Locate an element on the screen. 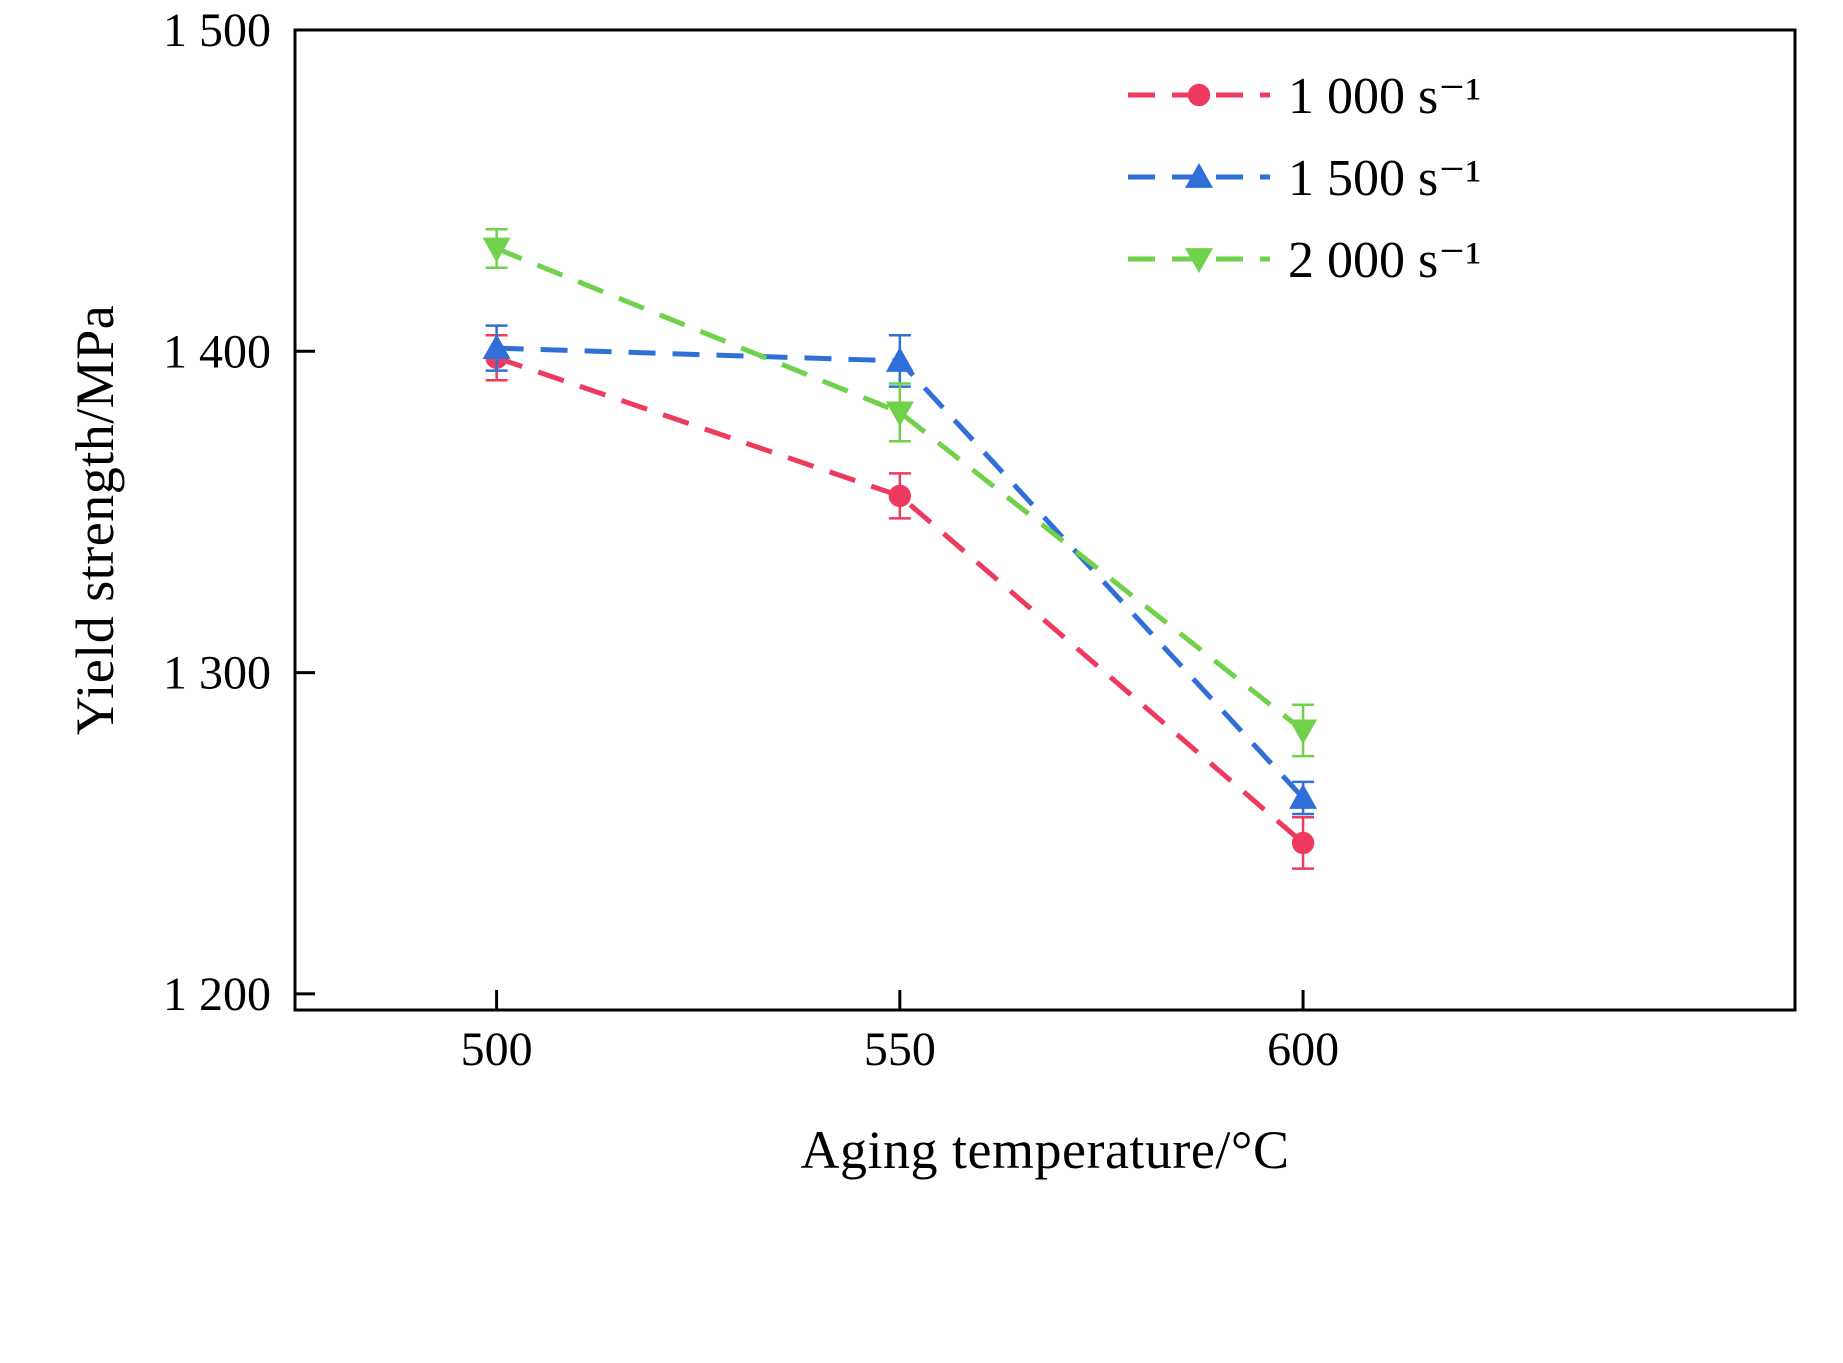 This screenshot has width=1843, height=1363. legend: 1 000 s⁻¹ 1 500 s⁻¹ 2 000 s⁻¹ is located at coordinates (1304, 178).